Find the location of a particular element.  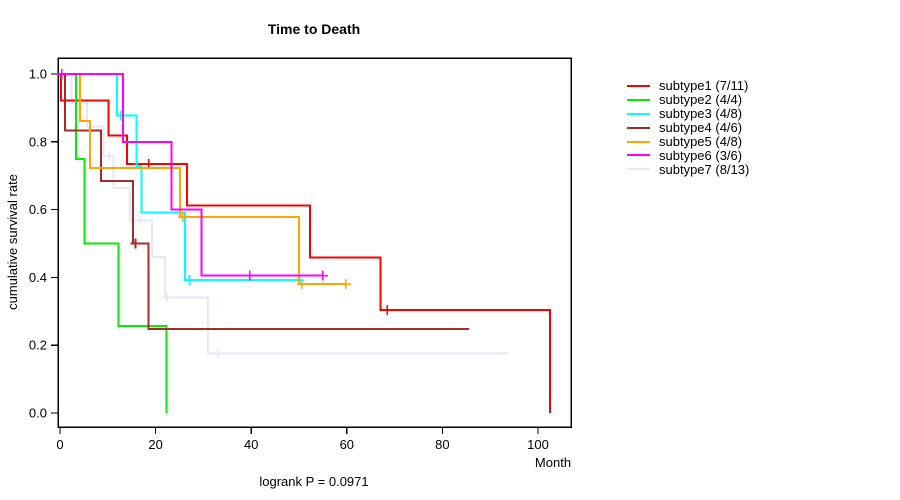

survival-curve-subtype6 is located at coordinates (191, 175).